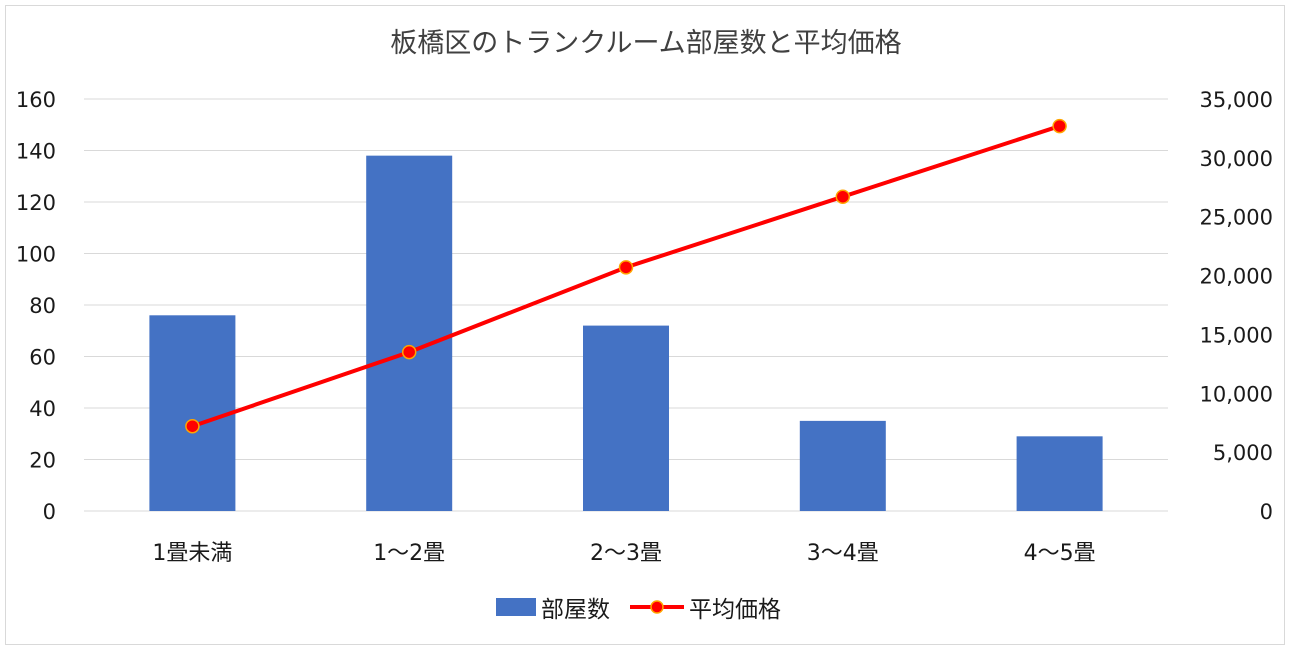 This screenshot has width=1292, height=652. What do you see at coordinates (843, 553) in the screenshot?
I see `x-category-label: 3〜4畳` at bounding box center [843, 553].